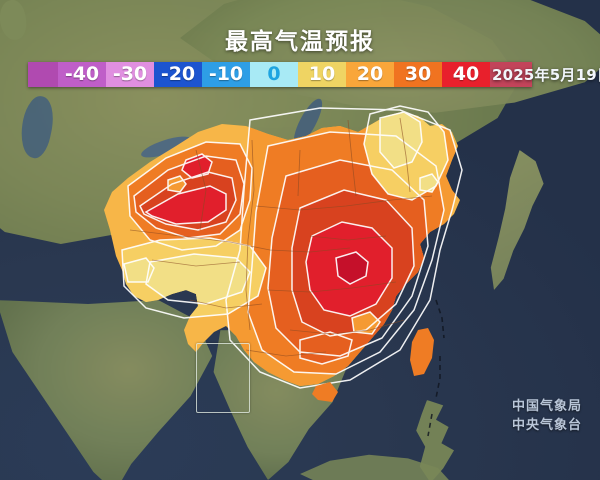 This screenshot has height=480, width=600. I want to click on legend-stop--20: -20, so click(178, 74).